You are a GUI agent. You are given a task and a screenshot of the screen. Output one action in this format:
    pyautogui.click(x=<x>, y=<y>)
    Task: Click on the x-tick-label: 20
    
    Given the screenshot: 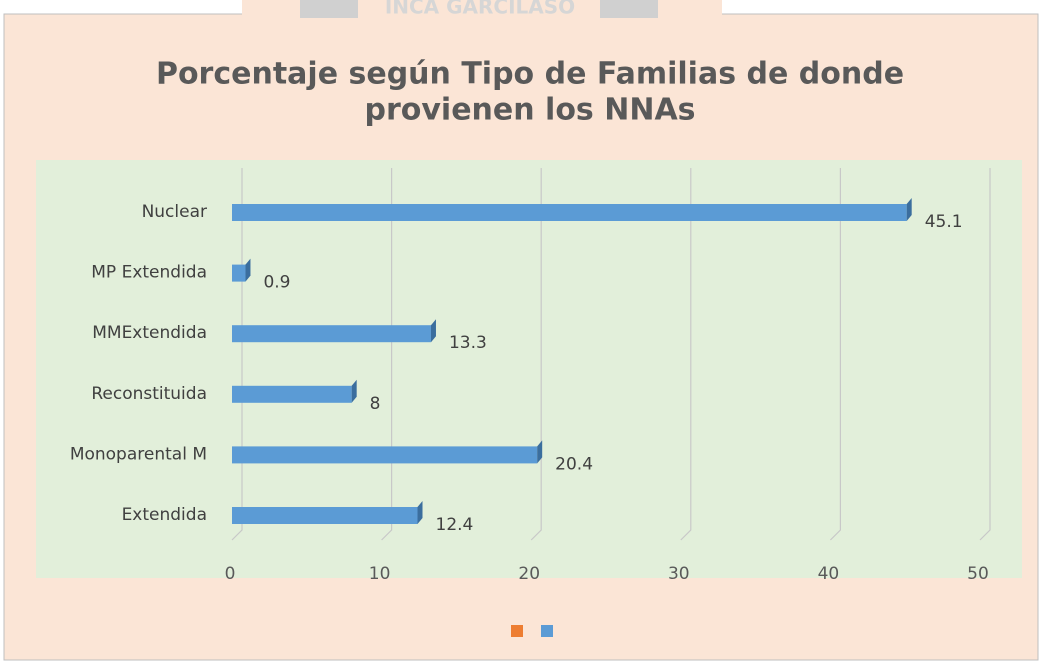 What is the action you would take?
    pyautogui.click(x=529, y=574)
    